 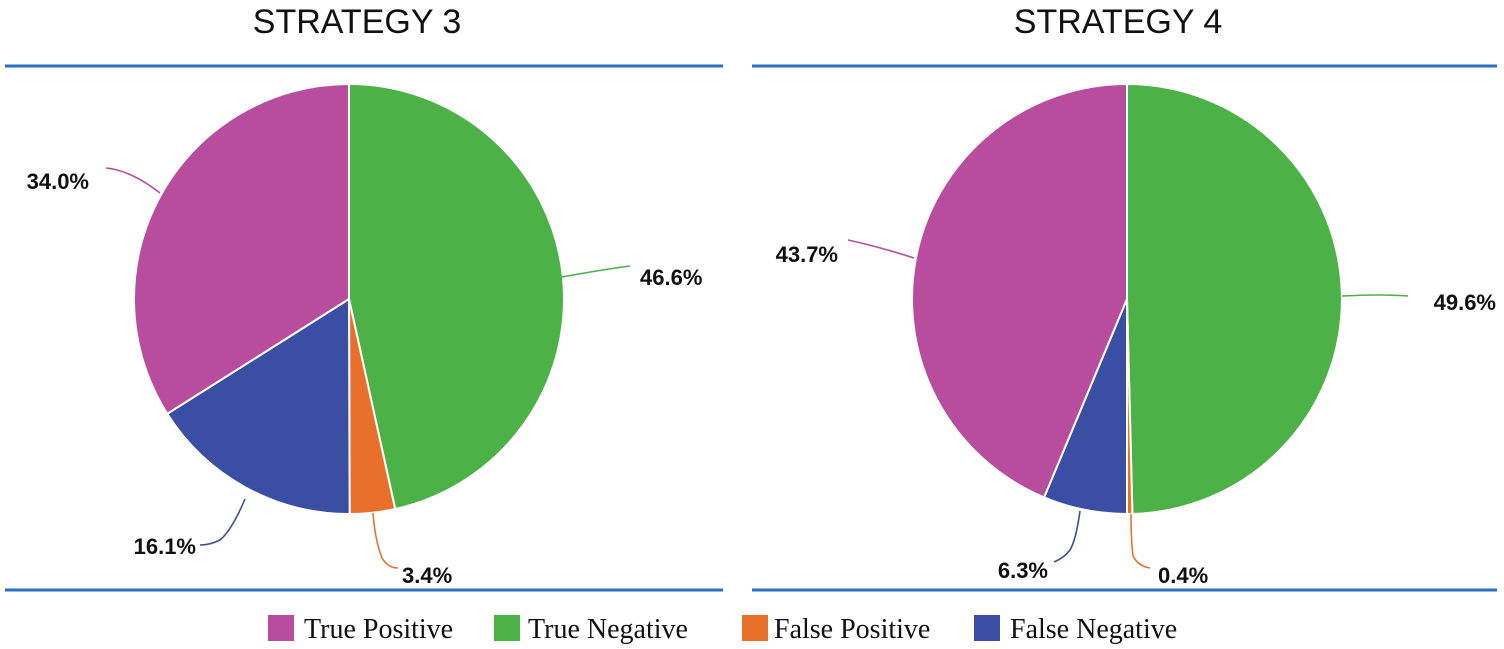 What do you see at coordinates (807, 254) in the screenshot?
I see `data-label: 43.7%` at bounding box center [807, 254].